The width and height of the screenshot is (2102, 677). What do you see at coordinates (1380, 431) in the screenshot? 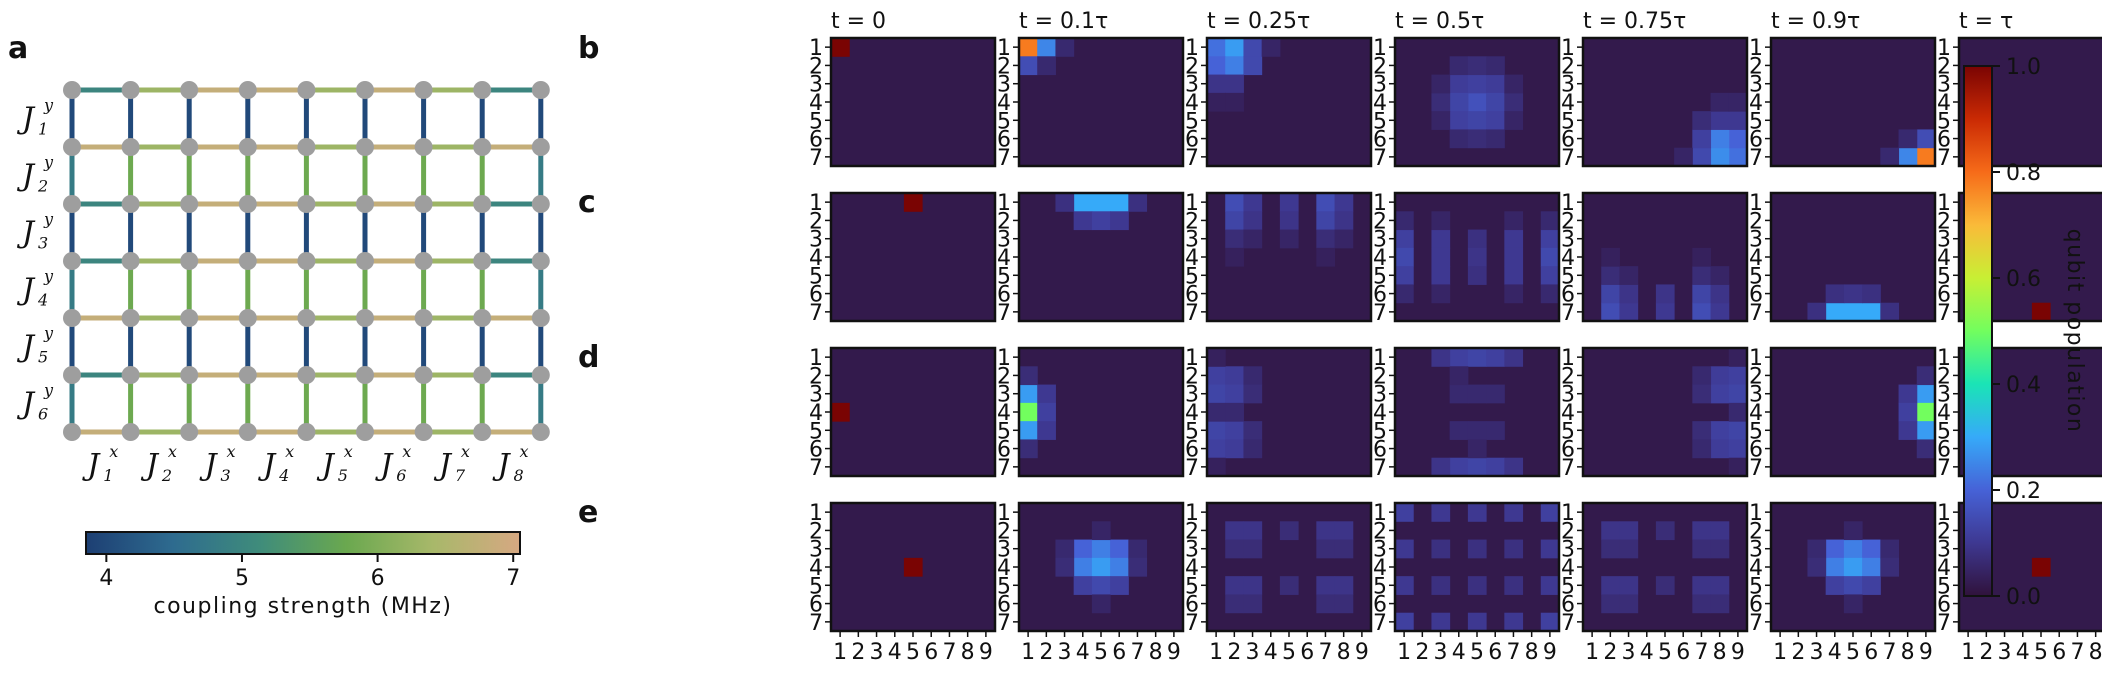
I see `row-tick-label: 5` at bounding box center [1380, 431].